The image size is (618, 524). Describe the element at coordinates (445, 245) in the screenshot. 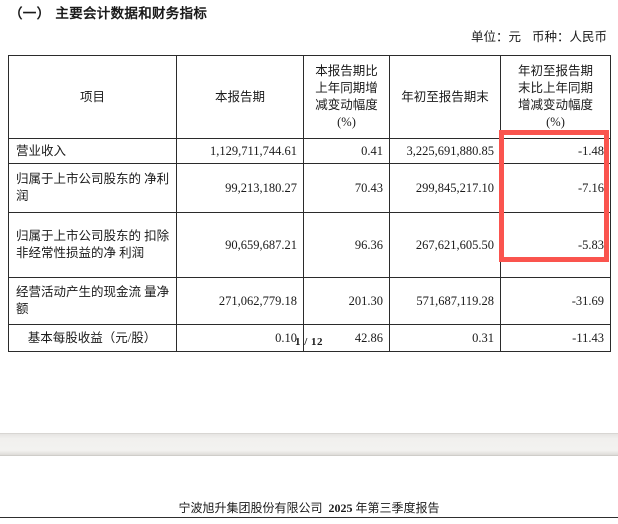

I see `cell-ytd: 267,621,605.50` at that location.